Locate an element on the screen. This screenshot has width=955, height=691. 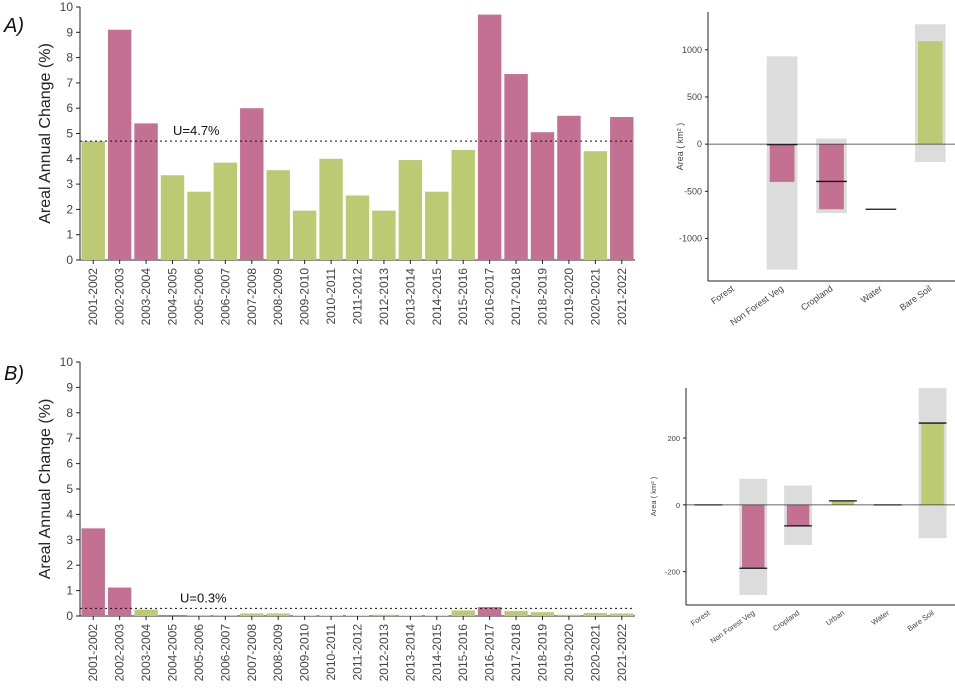
x-tick-label: 2009-2010 is located at coordinates (305, 297).